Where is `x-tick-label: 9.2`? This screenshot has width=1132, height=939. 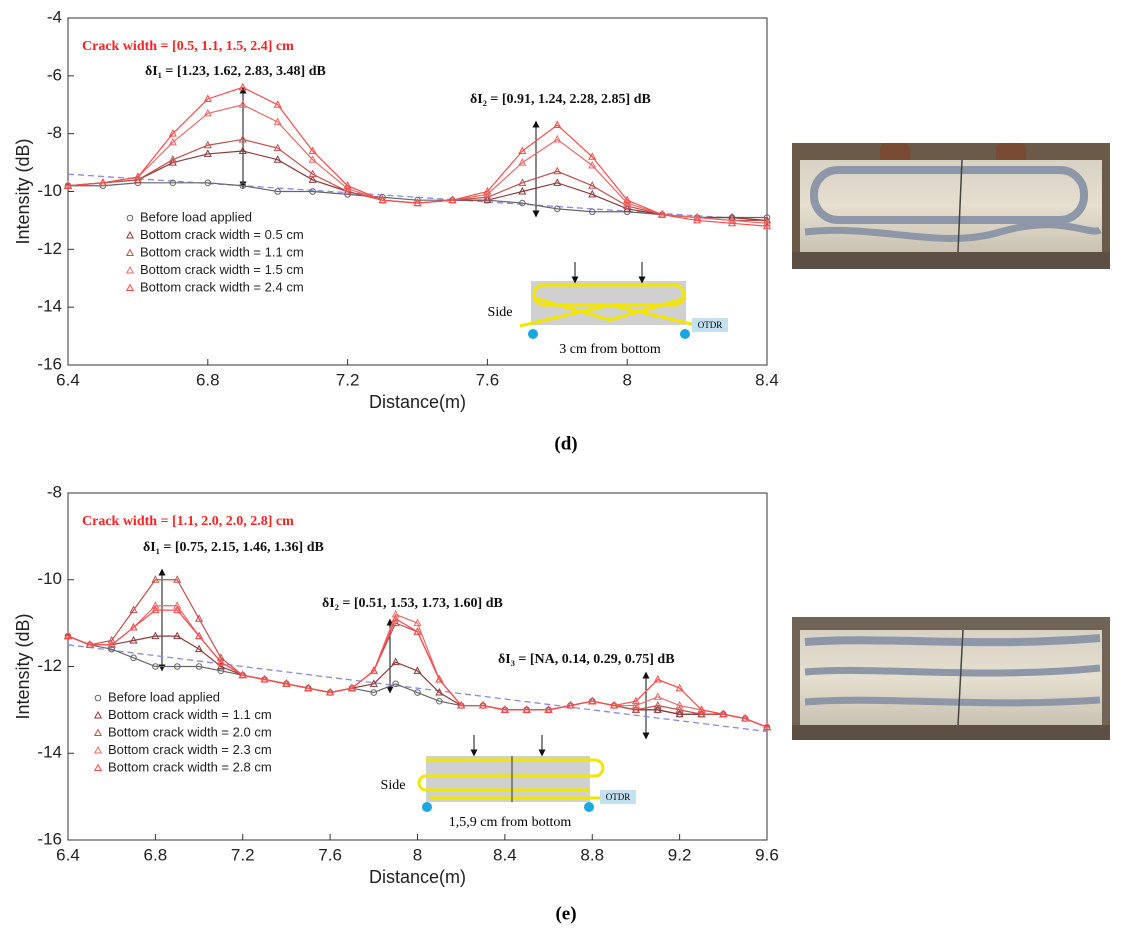 x-tick-label: 9.2 is located at coordinates (680, 854).